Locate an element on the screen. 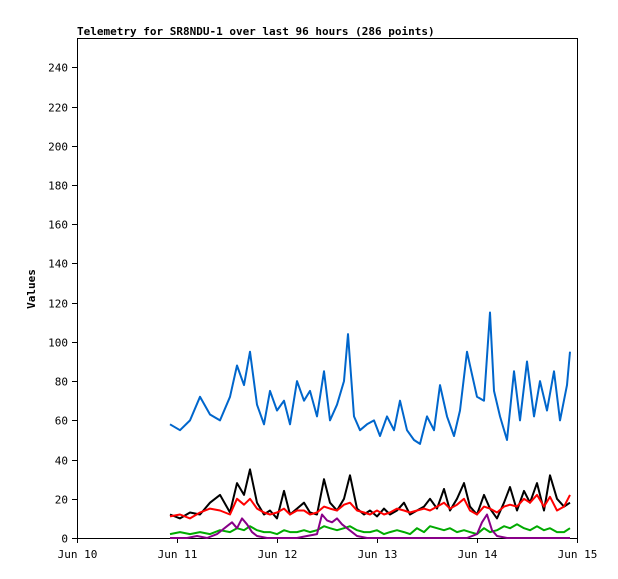  y-axis-label: Values is located at coordinates (31, 289).